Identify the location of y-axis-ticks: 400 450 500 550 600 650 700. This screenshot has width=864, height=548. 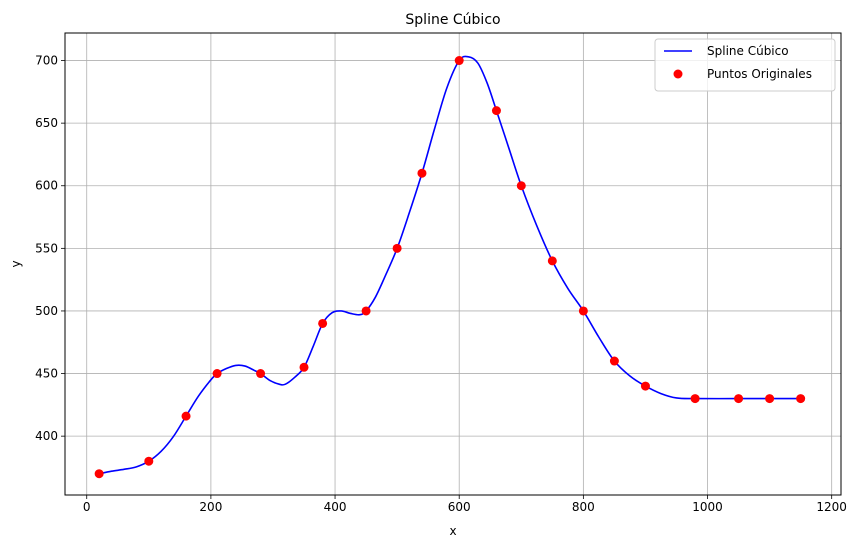
(50, 248).